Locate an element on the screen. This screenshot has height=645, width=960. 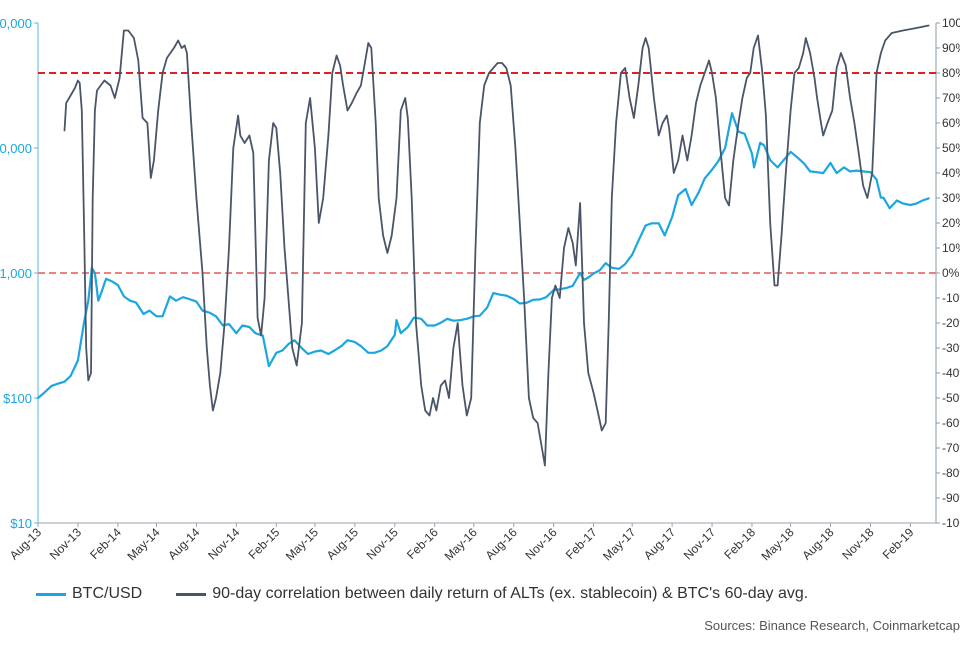
x-axis-tick-label: Aug-16 is located at coordinates (501, 543).